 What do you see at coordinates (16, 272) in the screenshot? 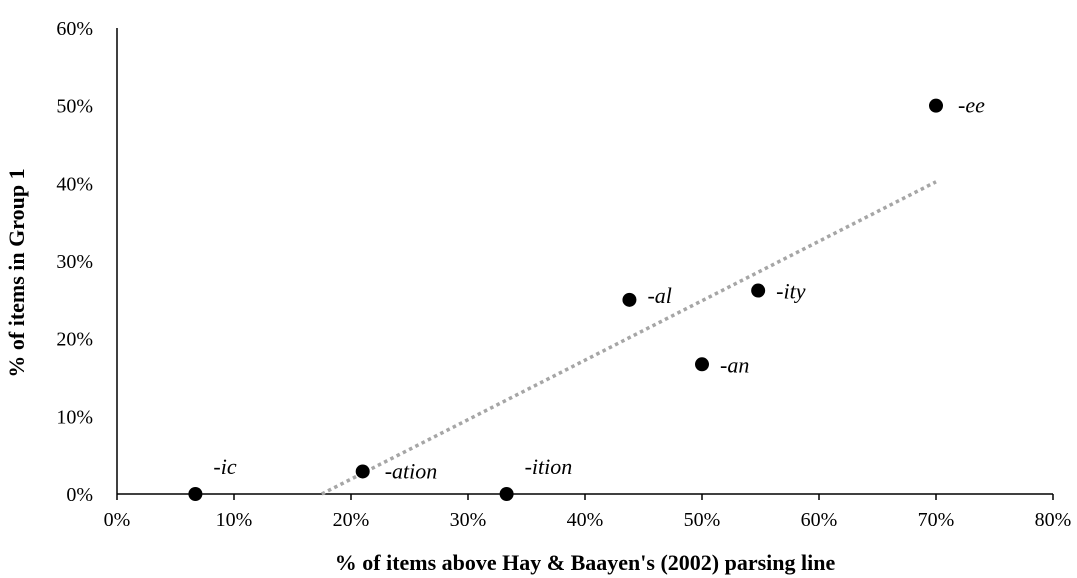
I see `y-axis-title: % of items in Group 1` at bounding box center [16, 272].